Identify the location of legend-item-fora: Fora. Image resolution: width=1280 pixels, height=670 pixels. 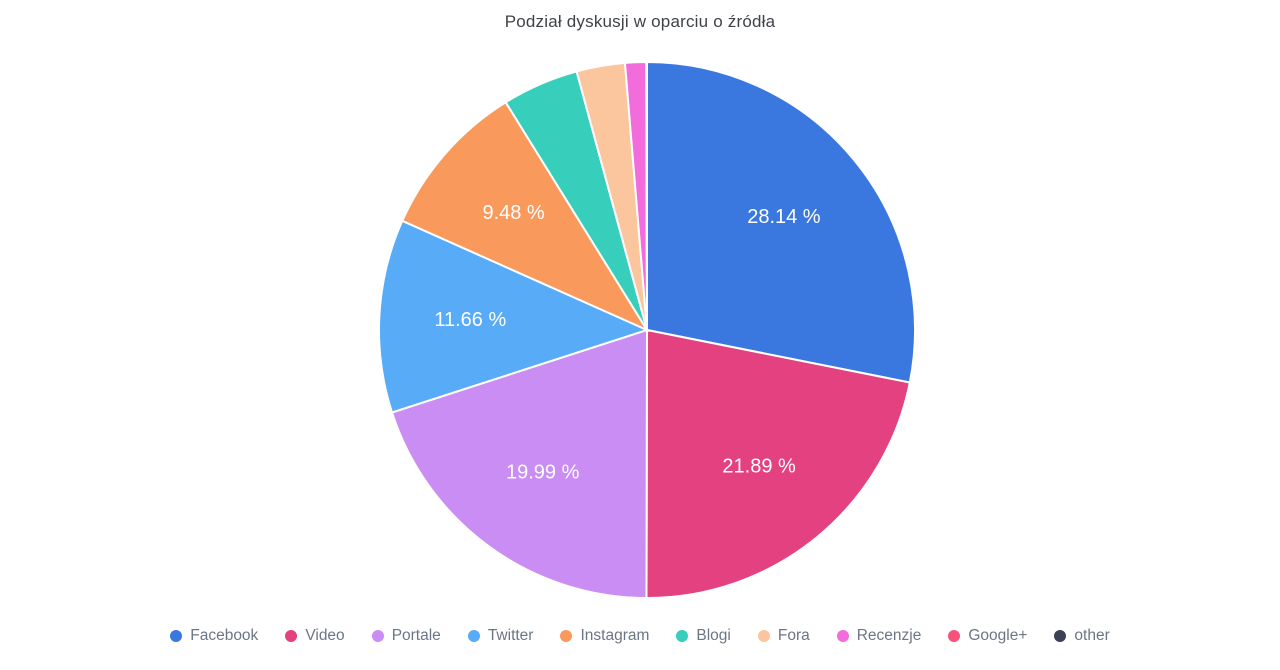
(783, 636).